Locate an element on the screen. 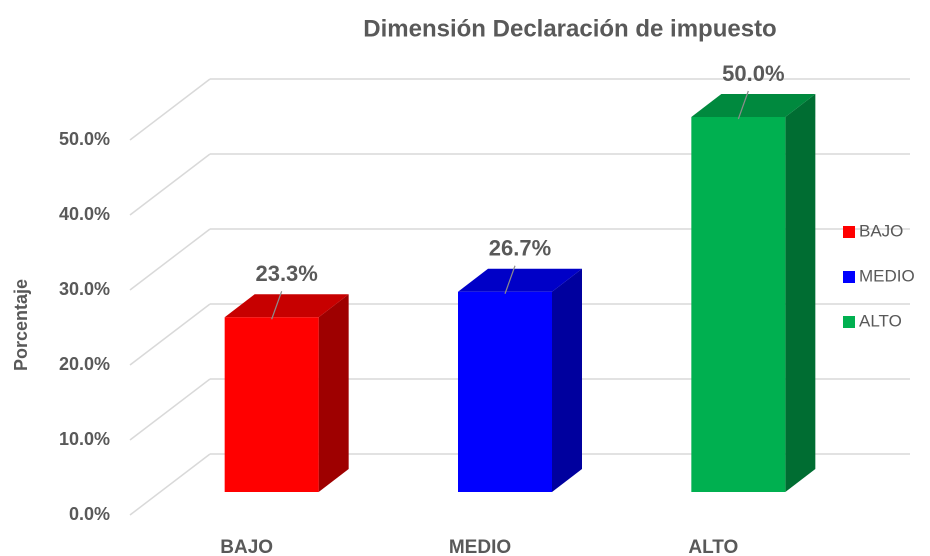 The width and height of the screenshot is (930, 556). legend-label: BAJO is located at coordinates (881, 230).